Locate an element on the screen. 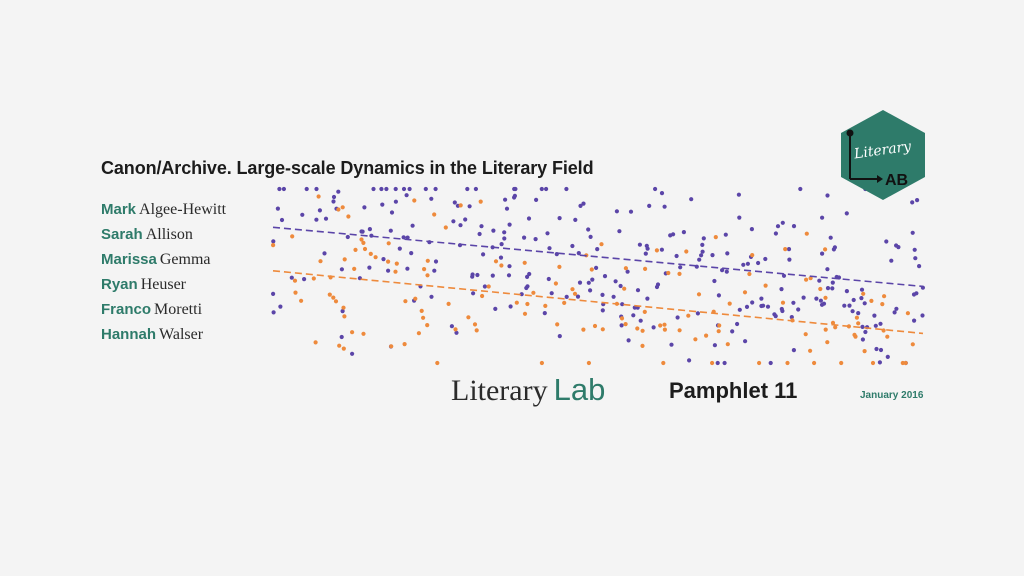 The height and width of the screenshot is (576, 1024). author-last-name: Gemma is located at coordinates (185, 259).